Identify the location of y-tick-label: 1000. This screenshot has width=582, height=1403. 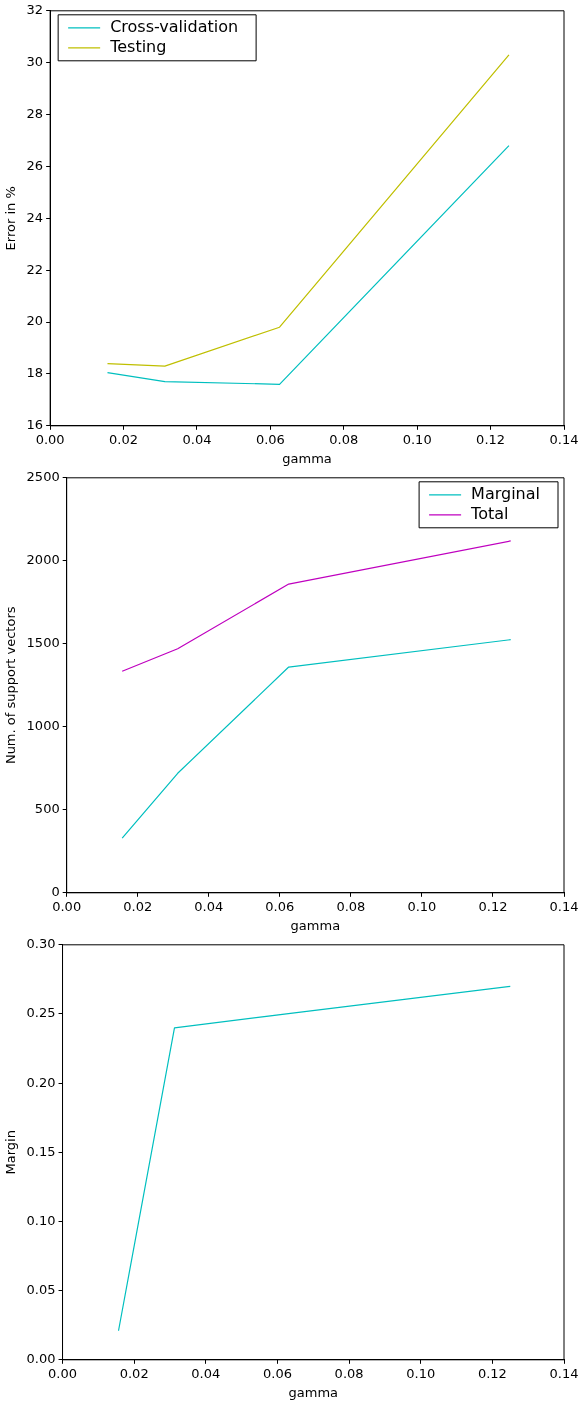
(43, 726).